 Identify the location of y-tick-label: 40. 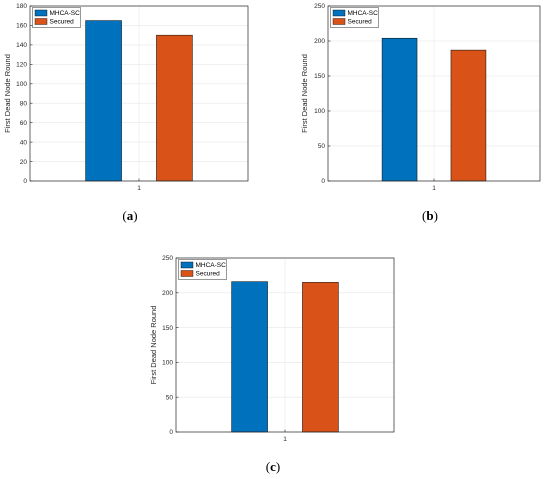
(24, 142).